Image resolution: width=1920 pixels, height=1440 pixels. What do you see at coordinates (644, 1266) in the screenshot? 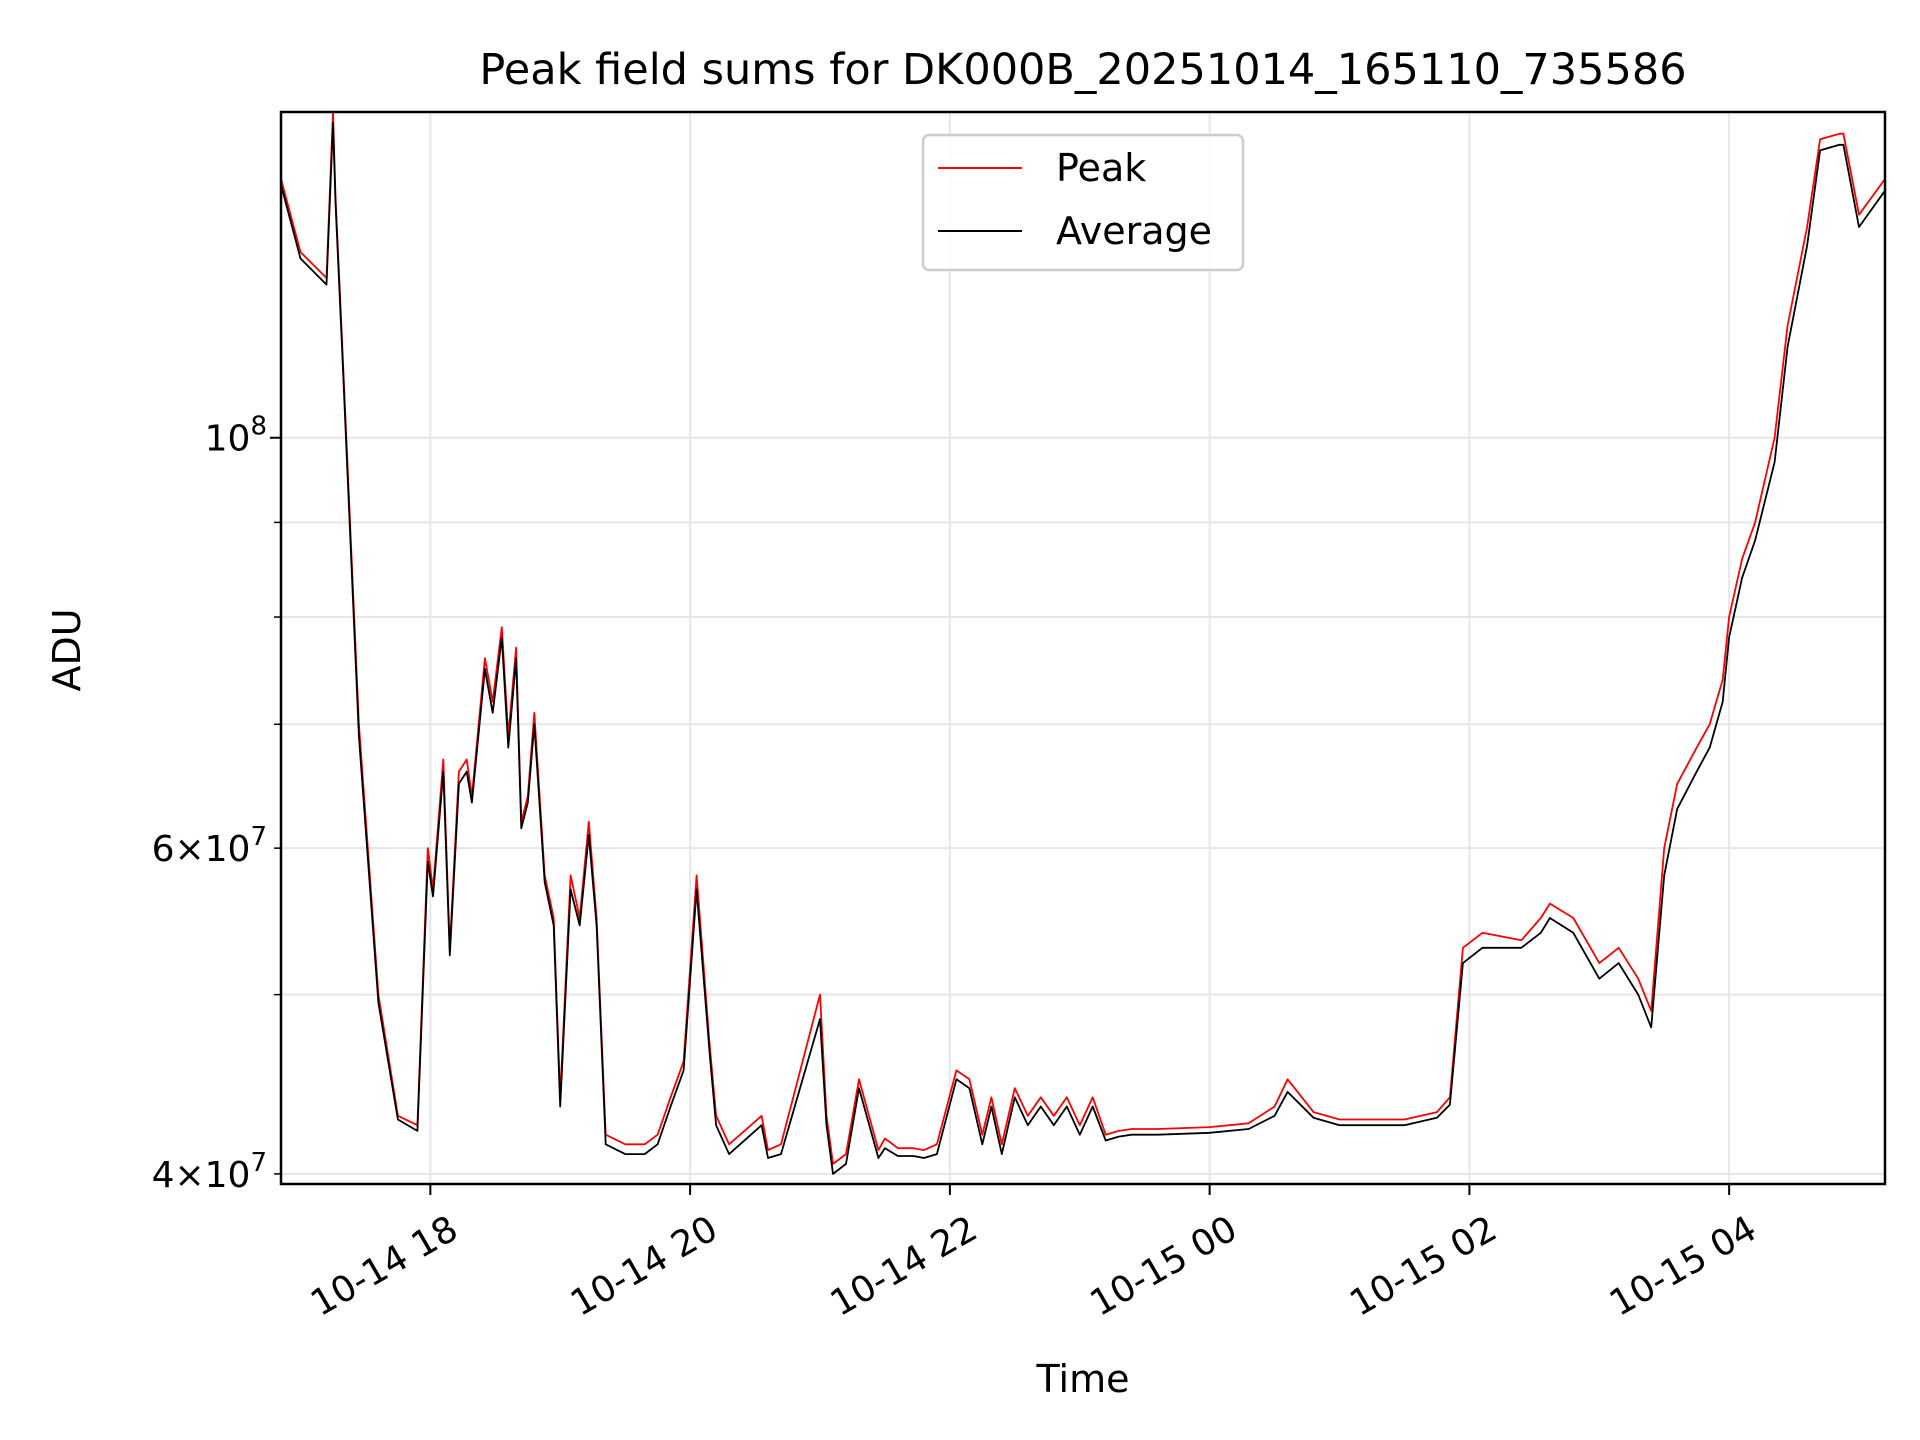
I see `x-tick-label: 10-14 20` at bounding box center [644, 1266].